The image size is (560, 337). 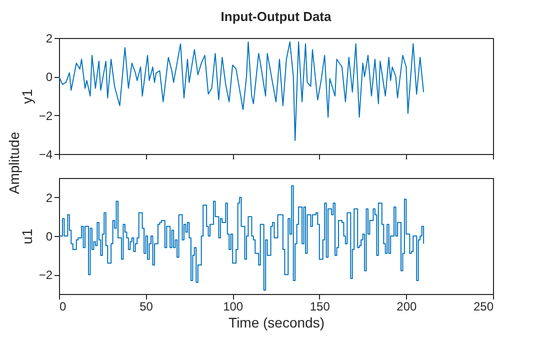 What do you see at coordinates (63, 307) in the screenshot?
I see `x-tick-label: 0` at bounding box center [63, 307].